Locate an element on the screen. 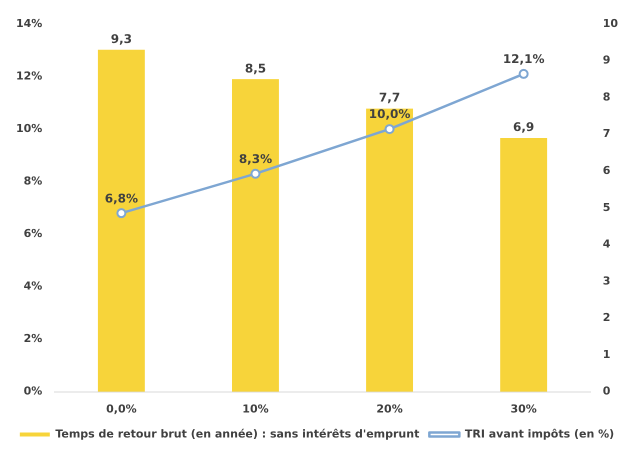 The image size is (634, 452). y-tick-label: 14% is located at coordinates (29, 23).